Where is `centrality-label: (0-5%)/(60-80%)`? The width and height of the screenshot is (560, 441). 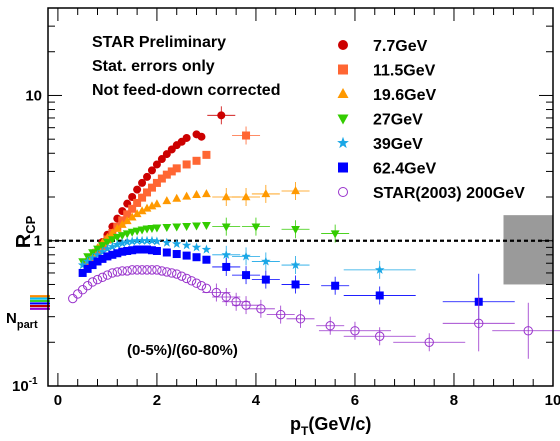
centrality-label: (0-5%)/(60-80%) is located at coordinates (182, 350).